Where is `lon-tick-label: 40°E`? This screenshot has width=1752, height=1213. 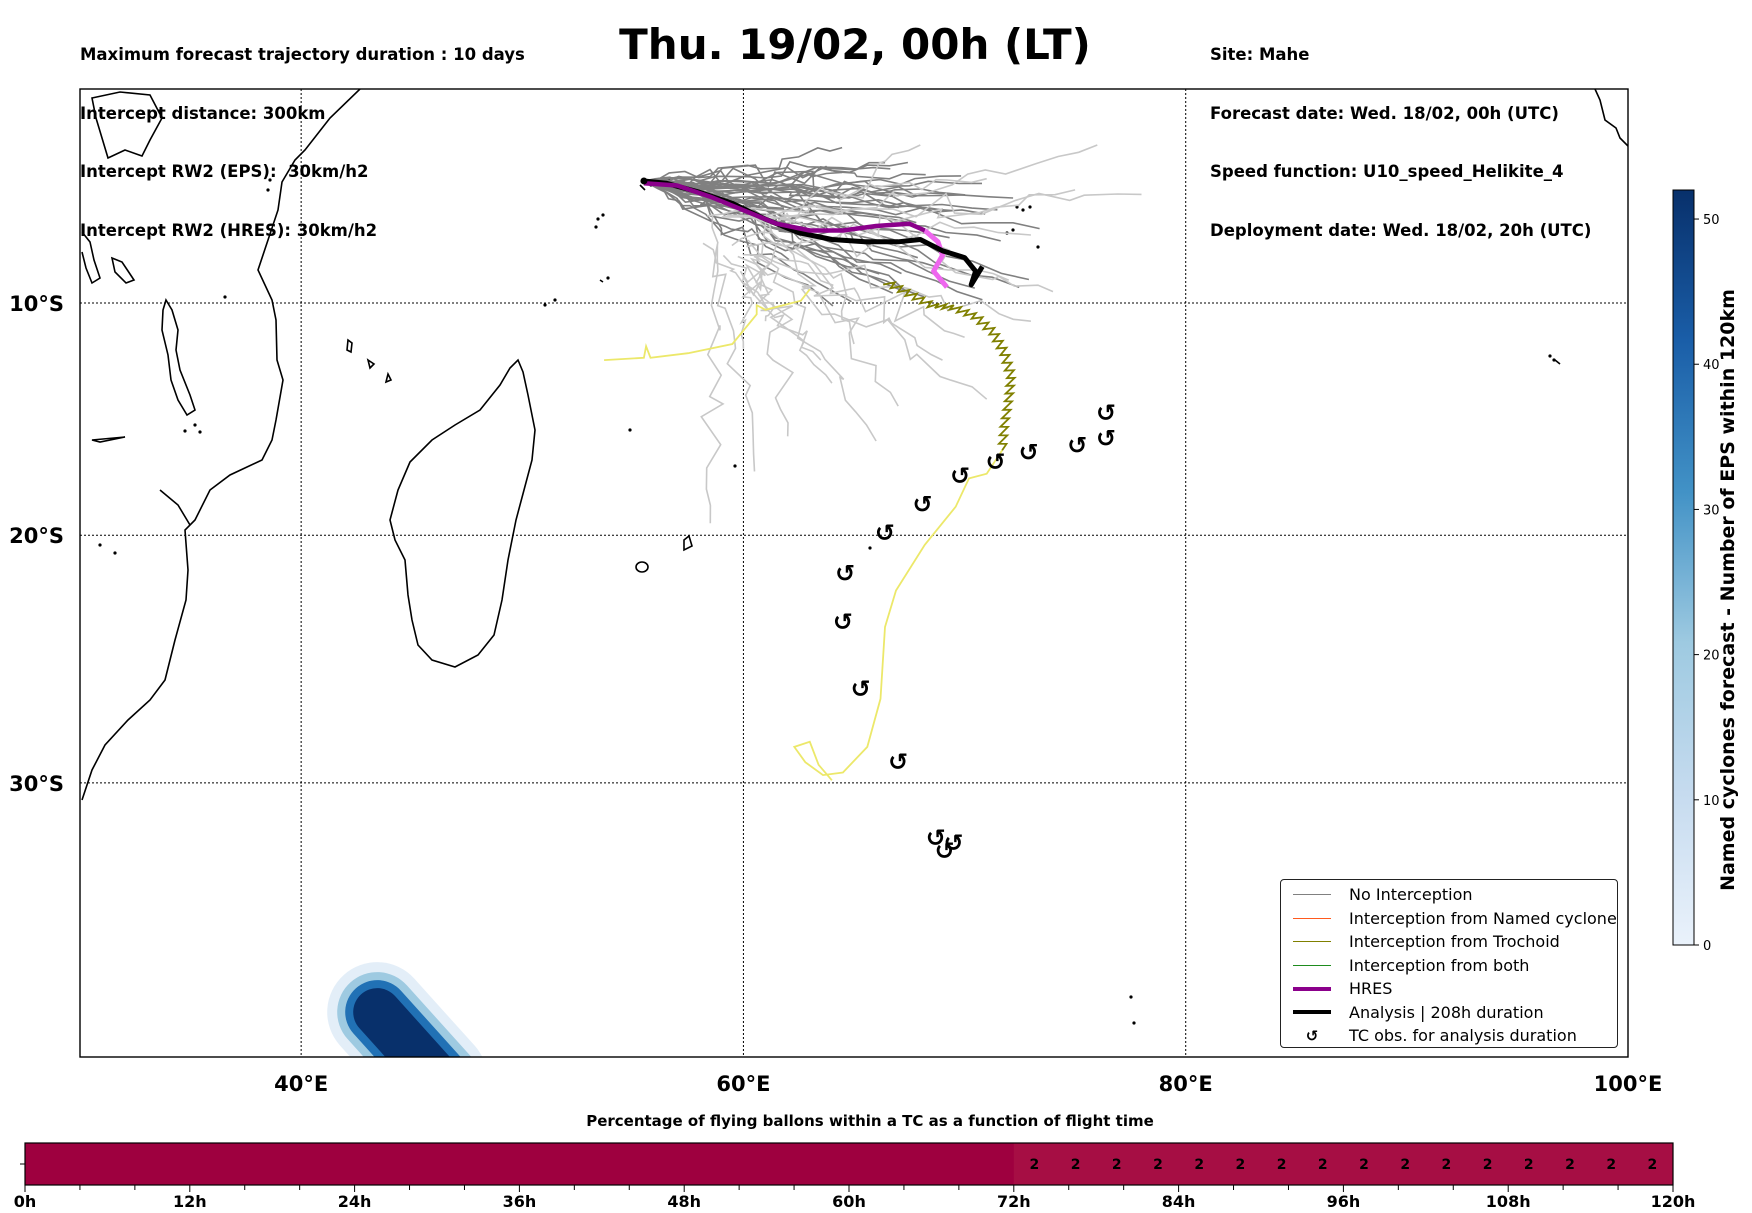 lon-tick-label: 40°E is located at coordinates (301, 1084).